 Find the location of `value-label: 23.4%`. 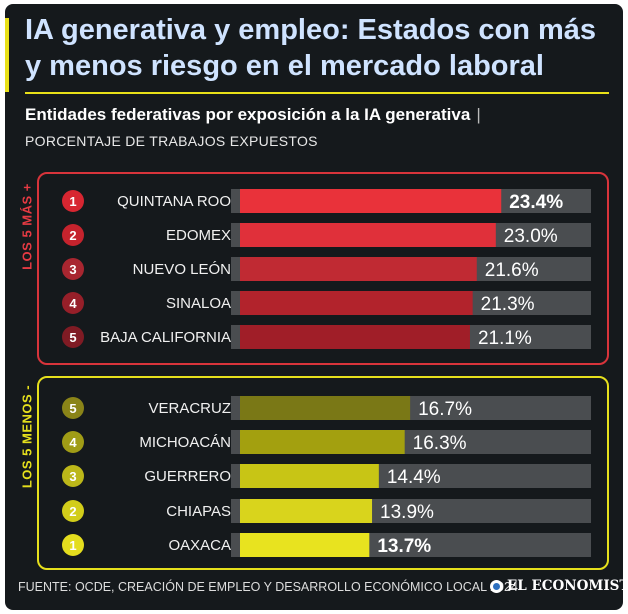

value-label: 23.4% is located at coordinates (536, 202).